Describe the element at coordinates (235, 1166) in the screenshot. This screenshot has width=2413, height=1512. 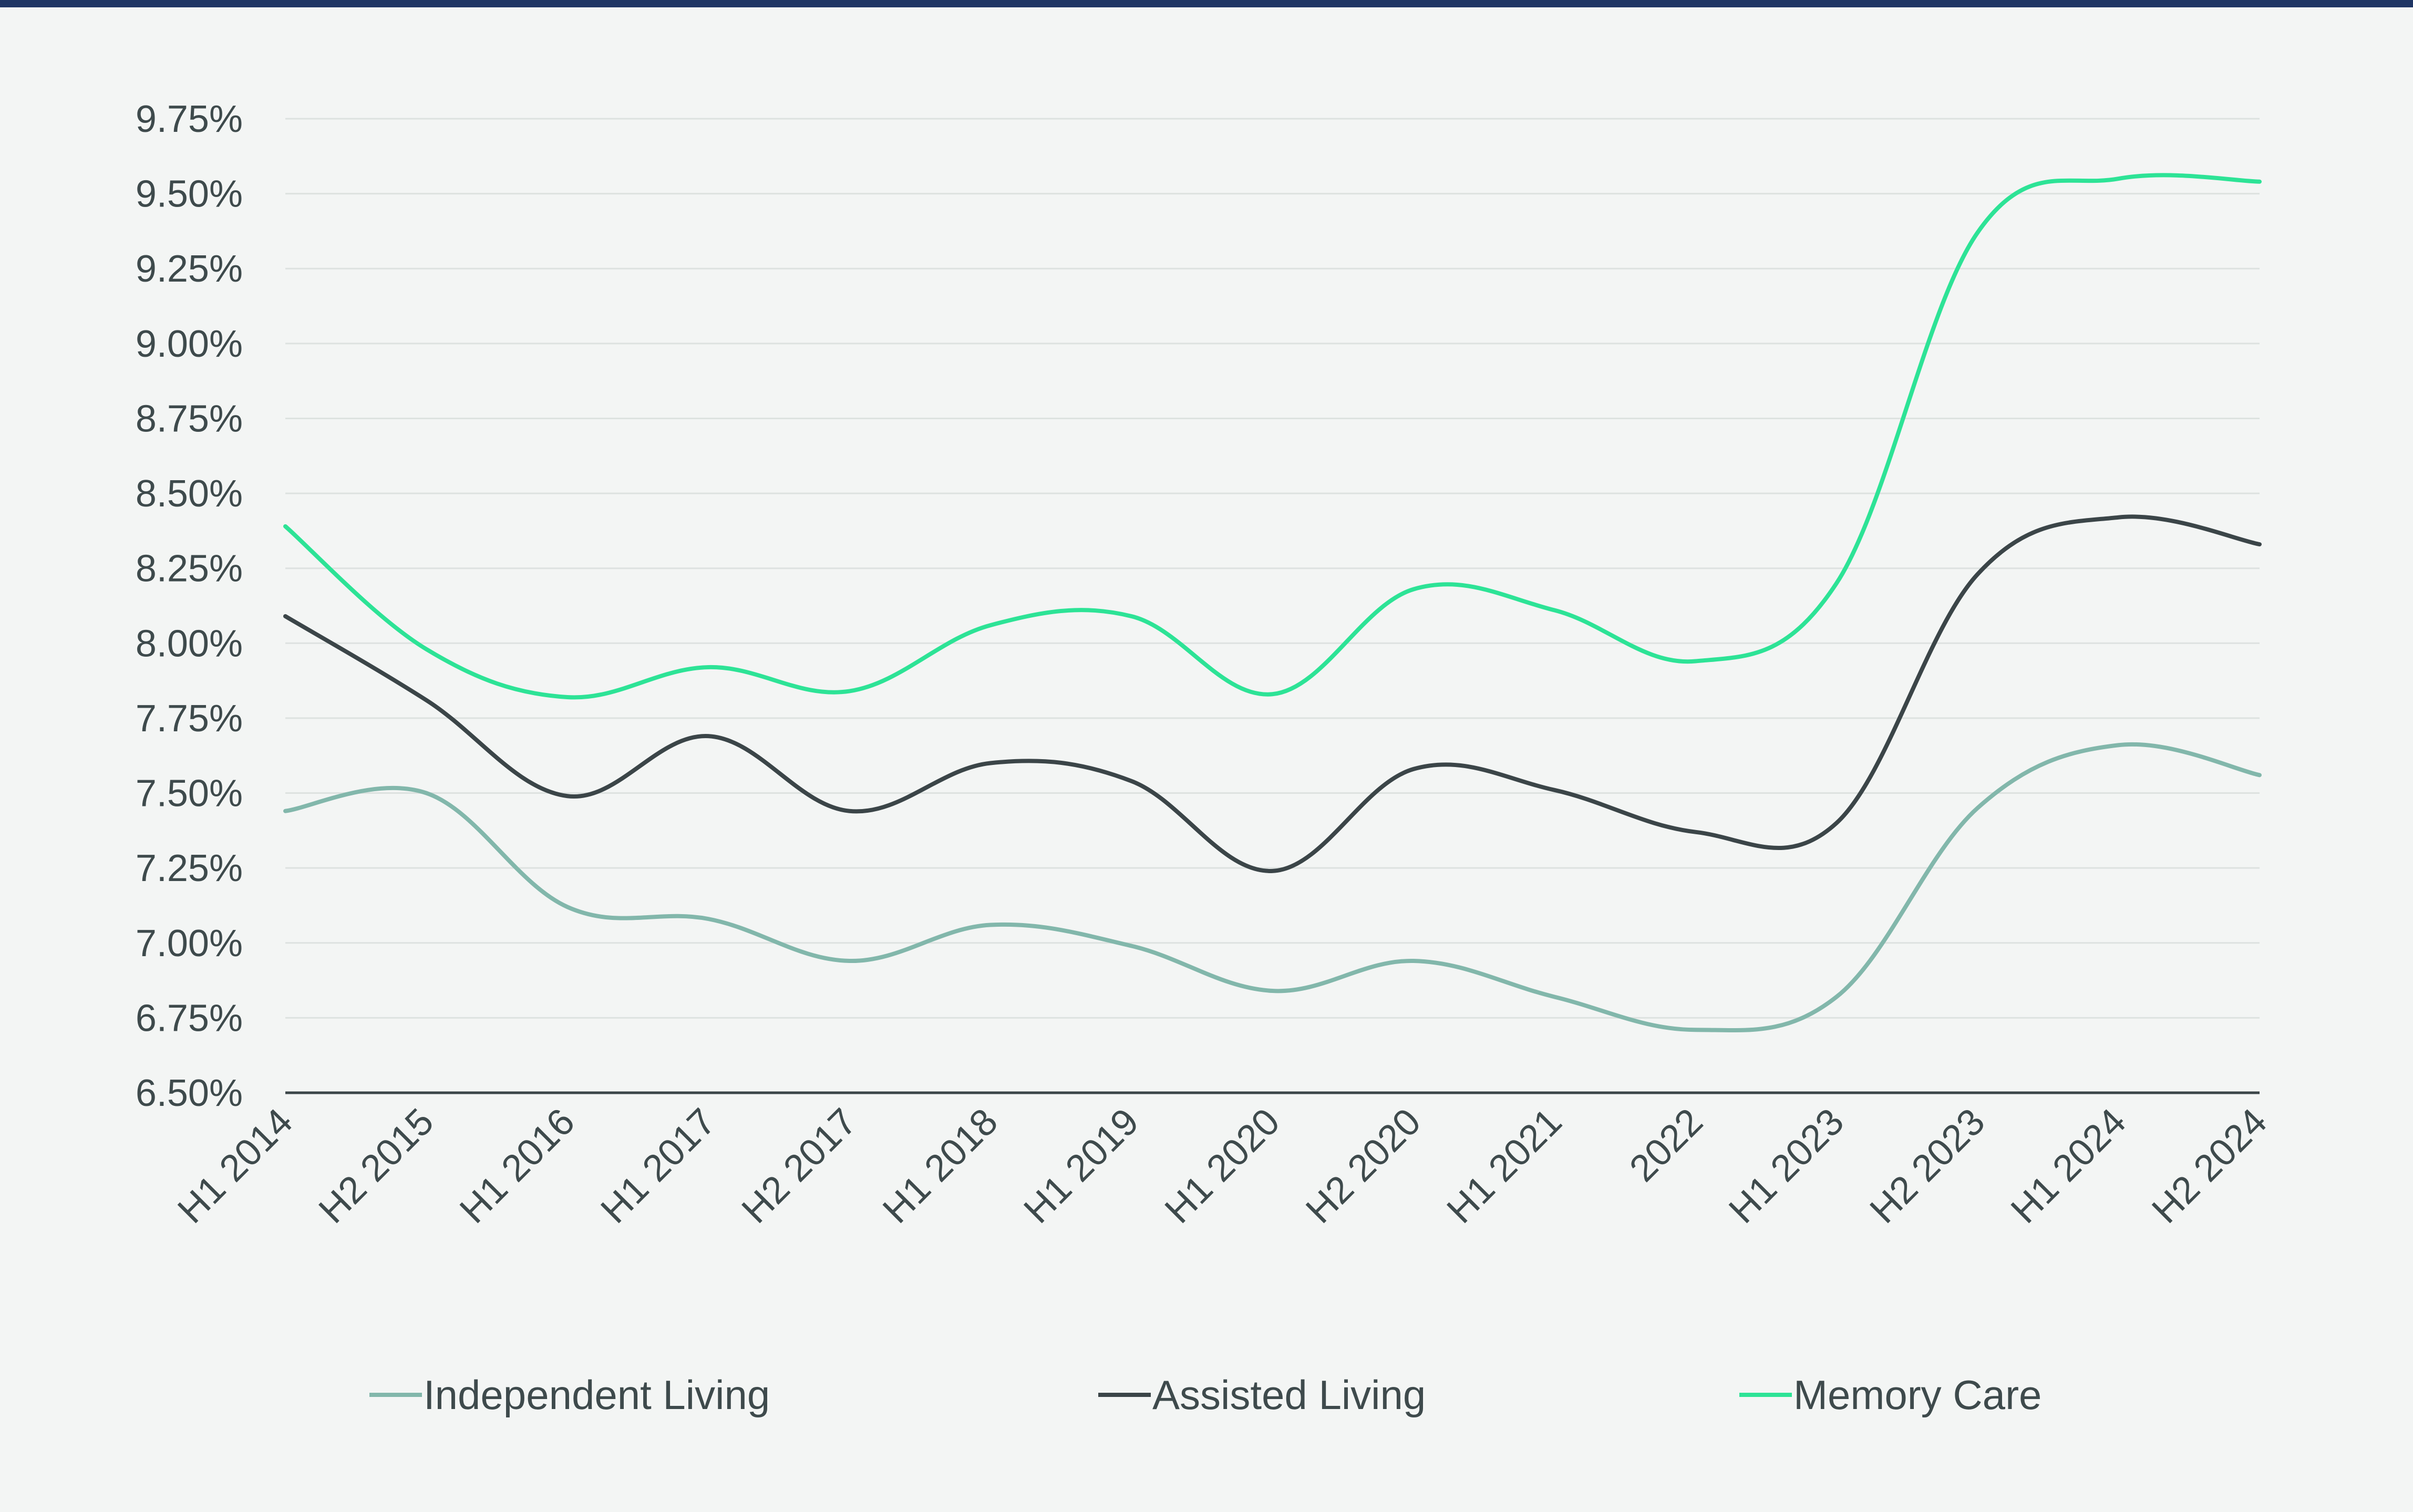
I see `x-tick-label: H1 2014` at that location.